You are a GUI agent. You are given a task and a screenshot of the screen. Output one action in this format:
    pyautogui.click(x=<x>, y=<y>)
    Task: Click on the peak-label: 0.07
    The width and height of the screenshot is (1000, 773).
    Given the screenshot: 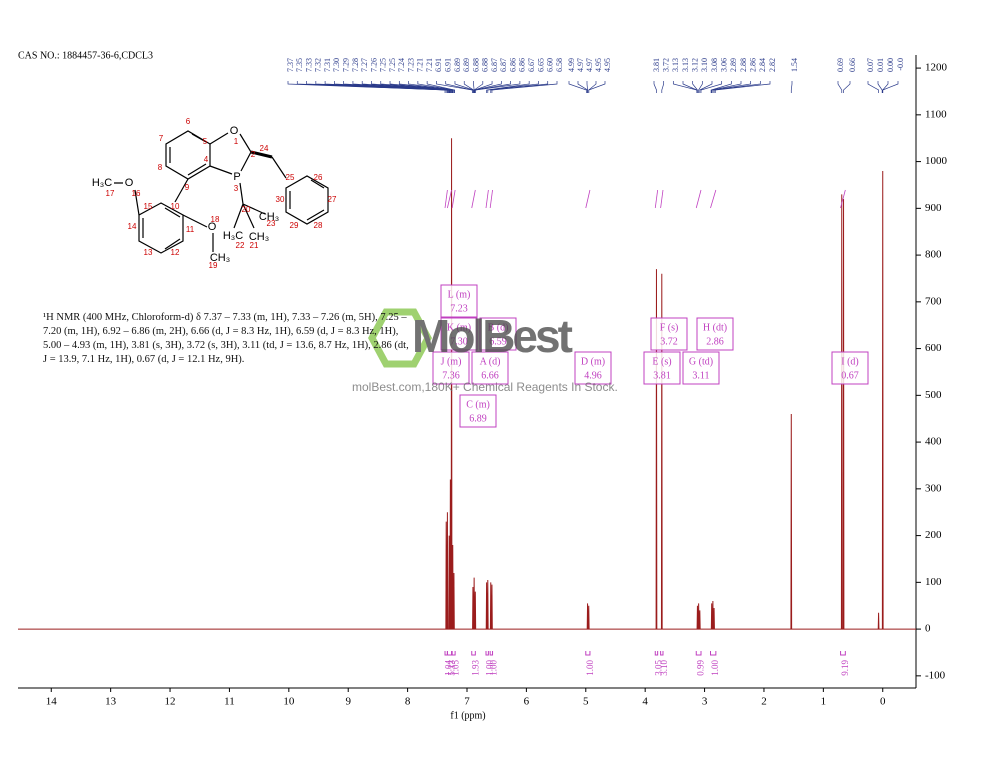 What is the action you would take?
    pyautogui.click(x=870, y=65)
    